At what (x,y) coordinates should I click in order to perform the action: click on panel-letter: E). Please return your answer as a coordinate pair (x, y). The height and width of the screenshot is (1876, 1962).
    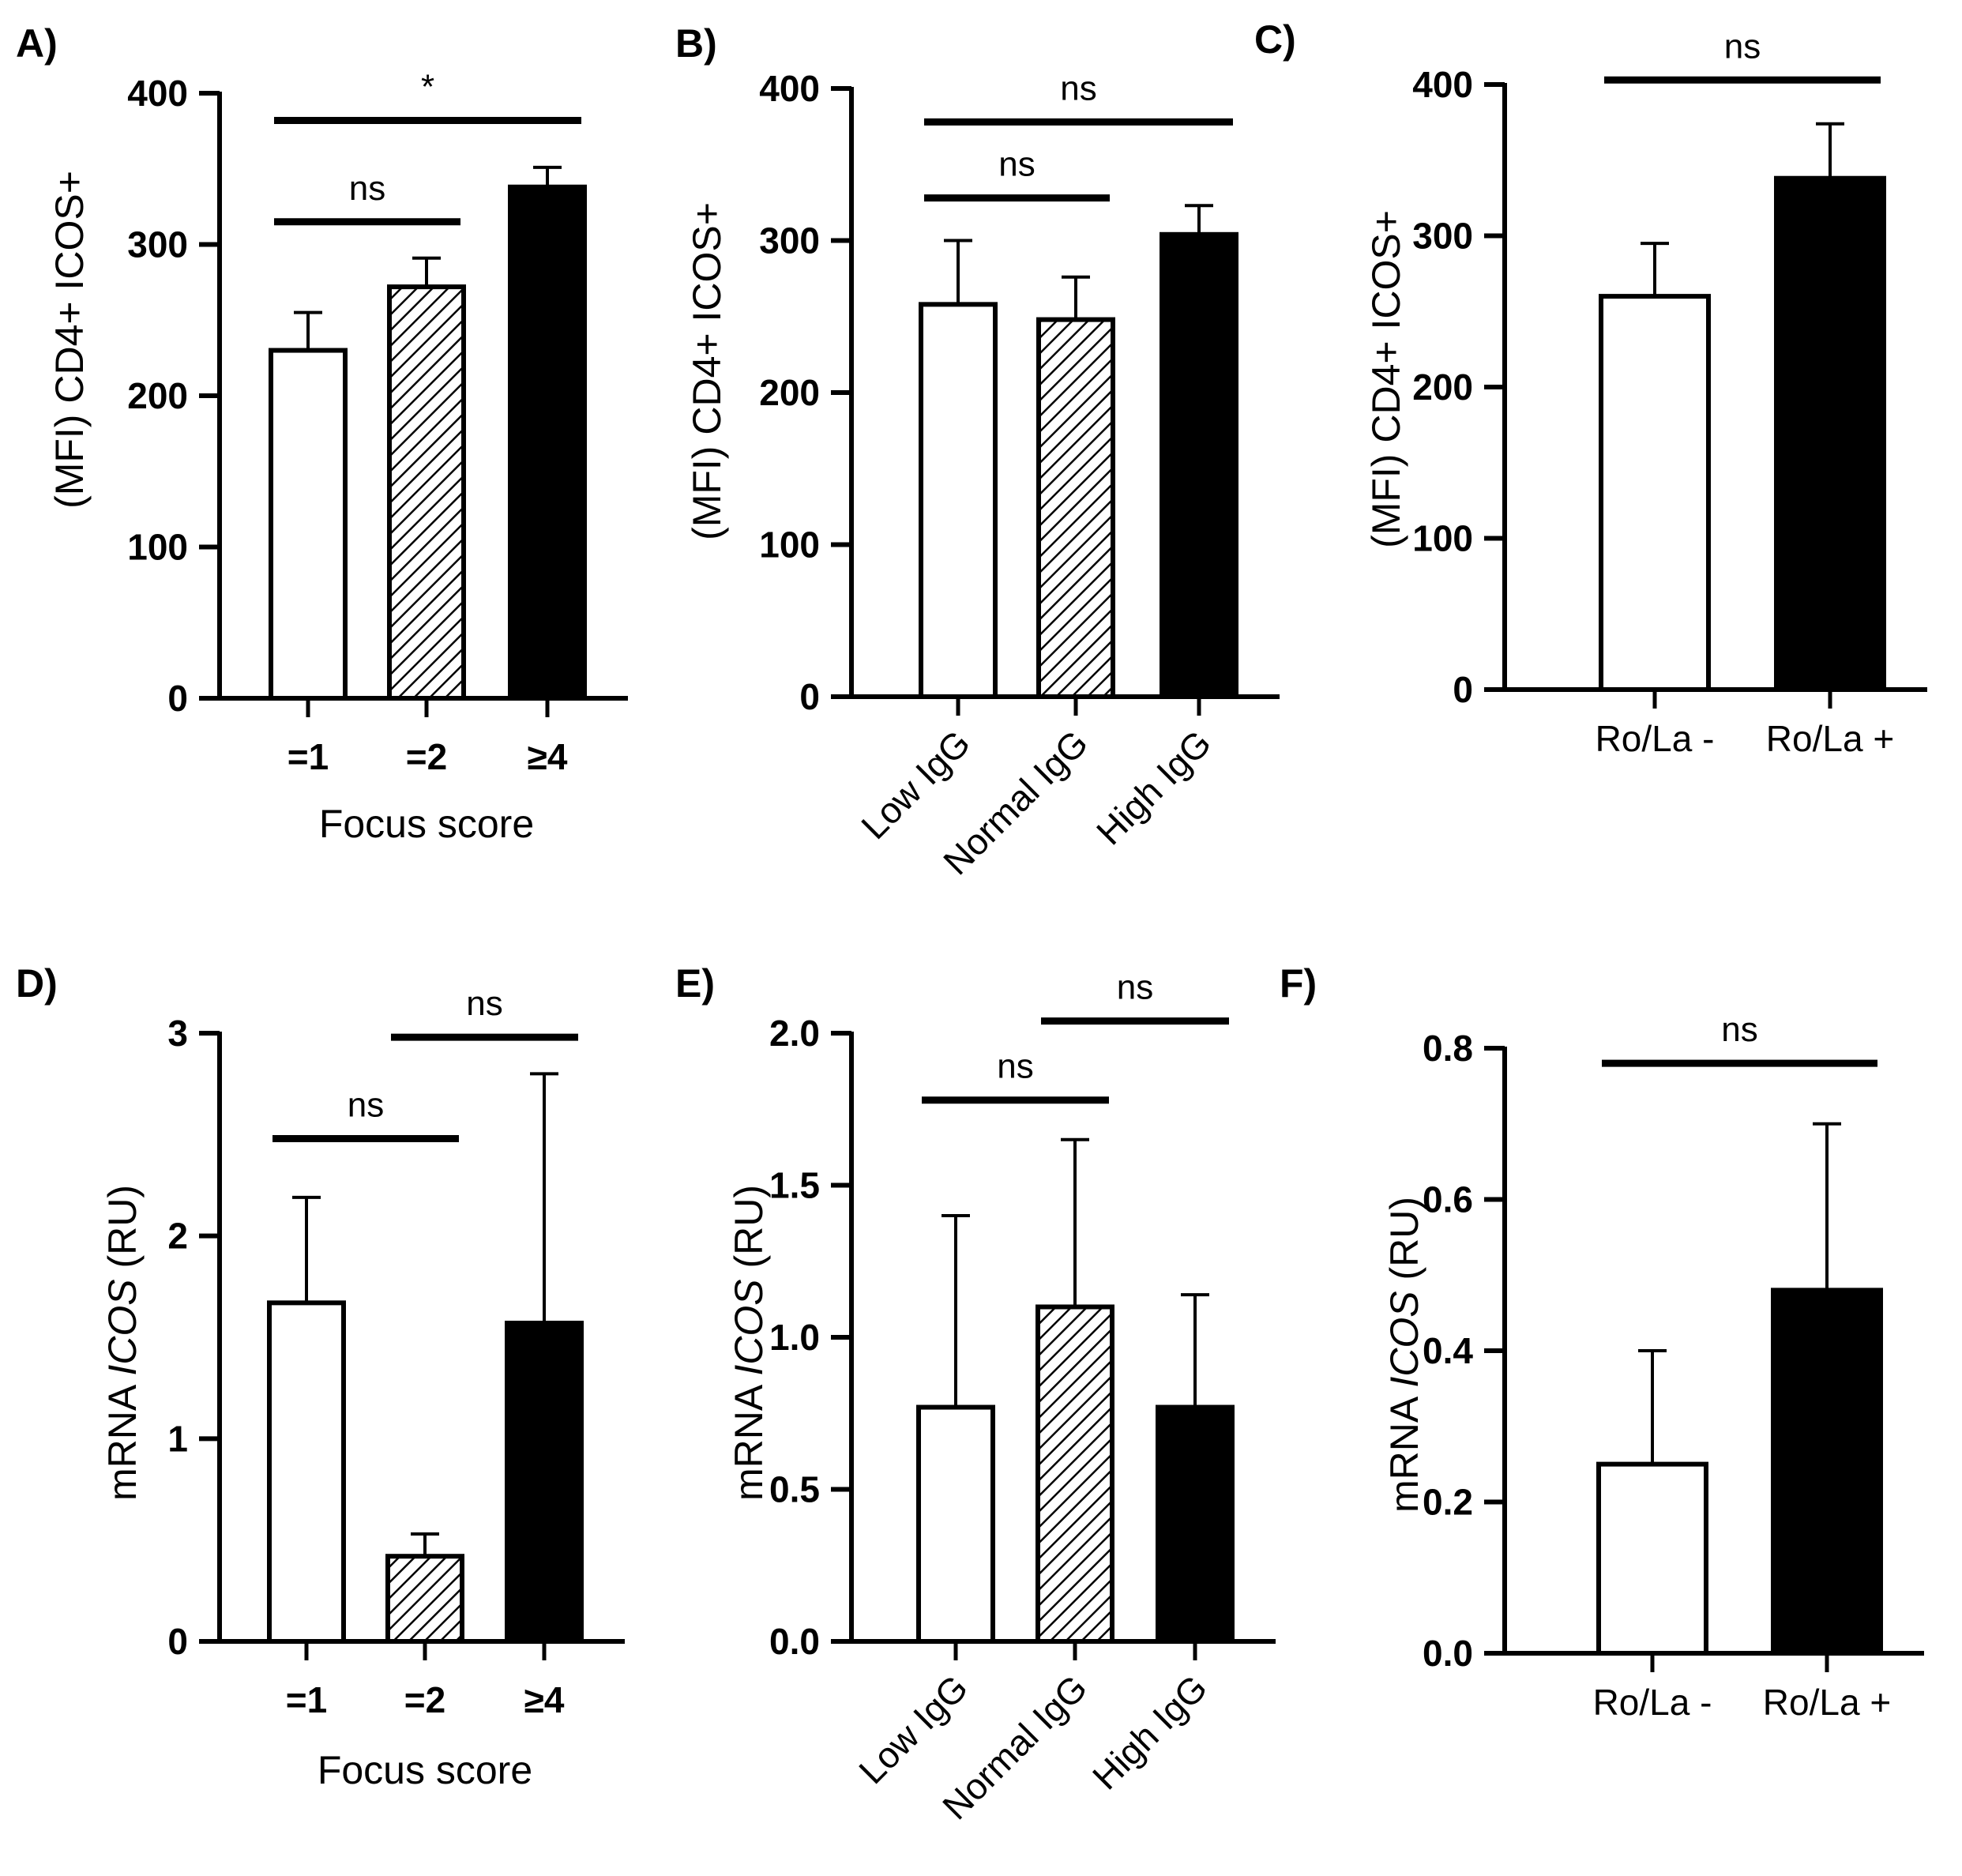
    Looking at the image, I should click on (695, 983).